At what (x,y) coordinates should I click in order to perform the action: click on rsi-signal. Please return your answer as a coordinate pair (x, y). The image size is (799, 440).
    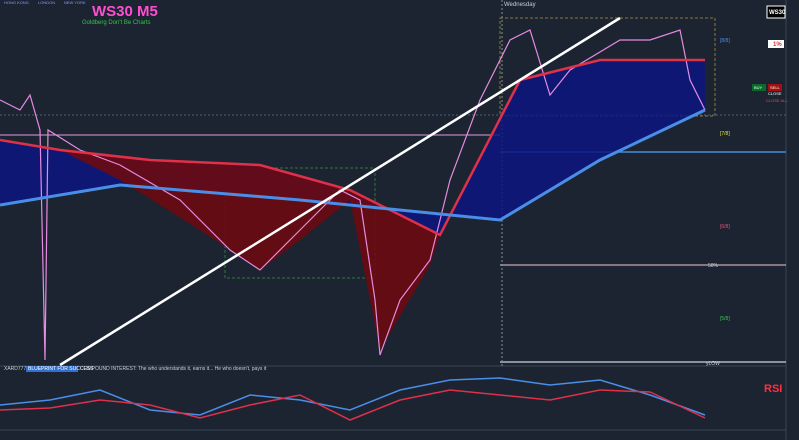
    Looking at the image, I should click on (353, 405).